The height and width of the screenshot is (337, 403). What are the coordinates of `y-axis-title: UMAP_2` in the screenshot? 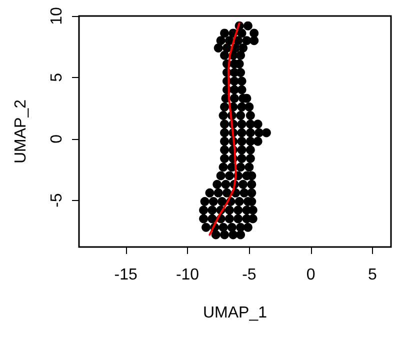 It's located at (21, 131).